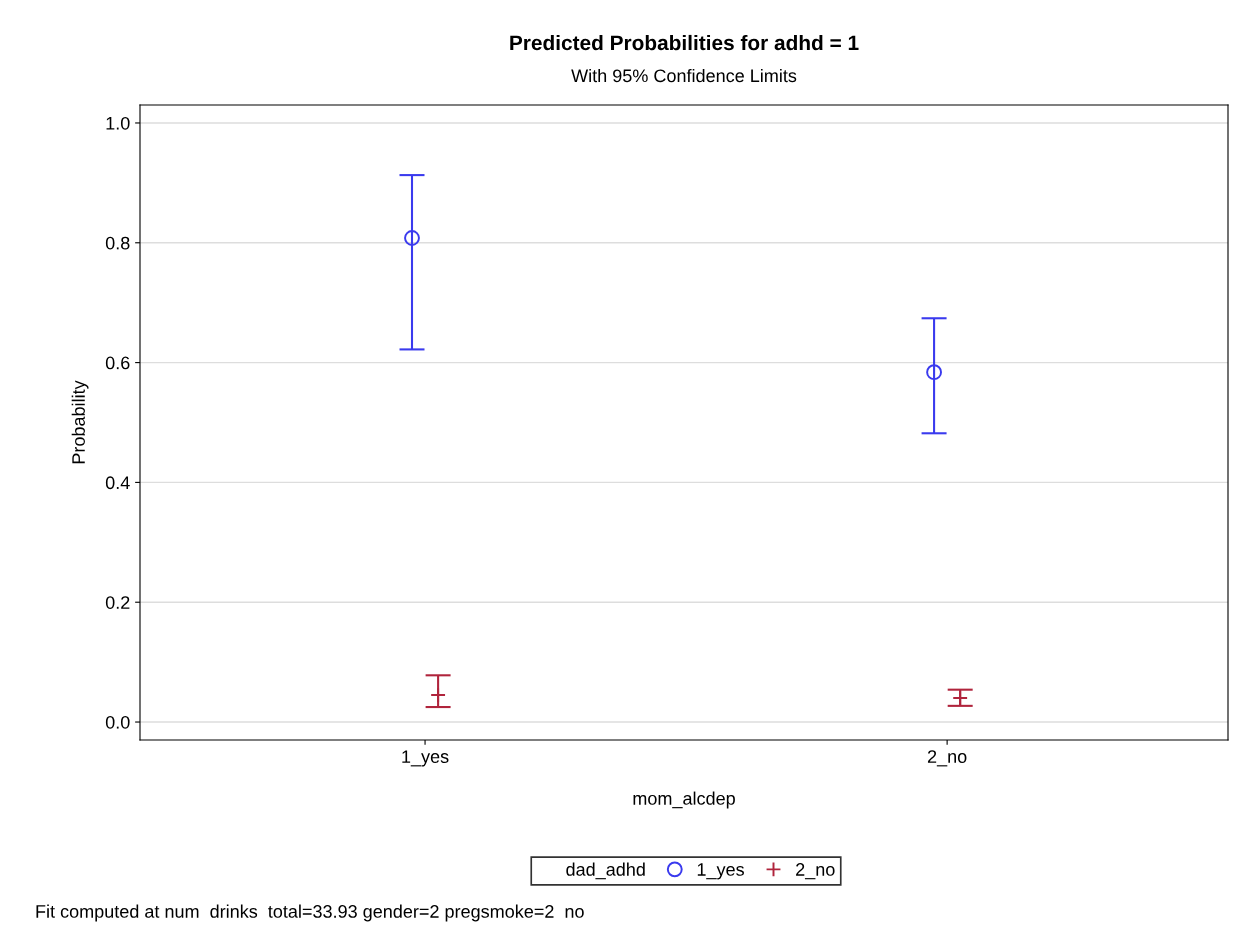 The image size is (1244, 939). Describe the element at coordinates (310, 913) in the screenshot. I see `text: Fit computed at num drinks total=33.93 gender=2 pregsmoke=2 no` at that location.